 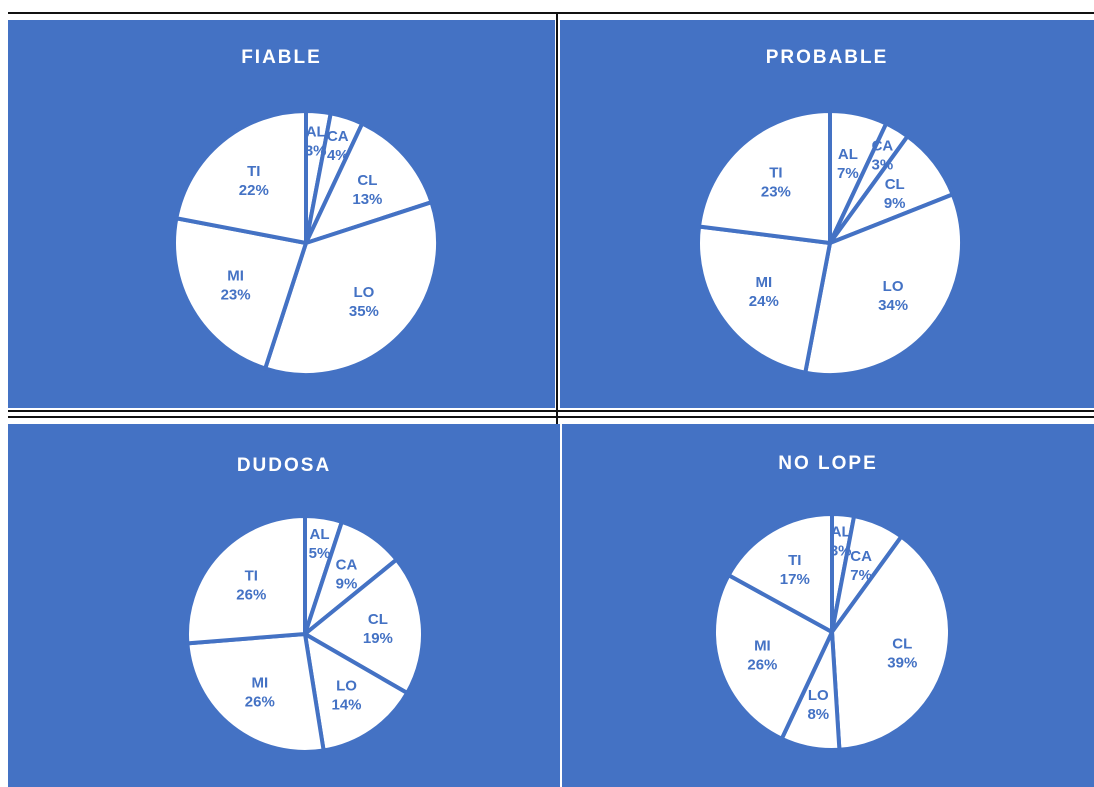 What do you see at coordinates (818, 705) in the screenshot?
I see `slice-label-lo: LO 8%` at bounding box center [818, 705].